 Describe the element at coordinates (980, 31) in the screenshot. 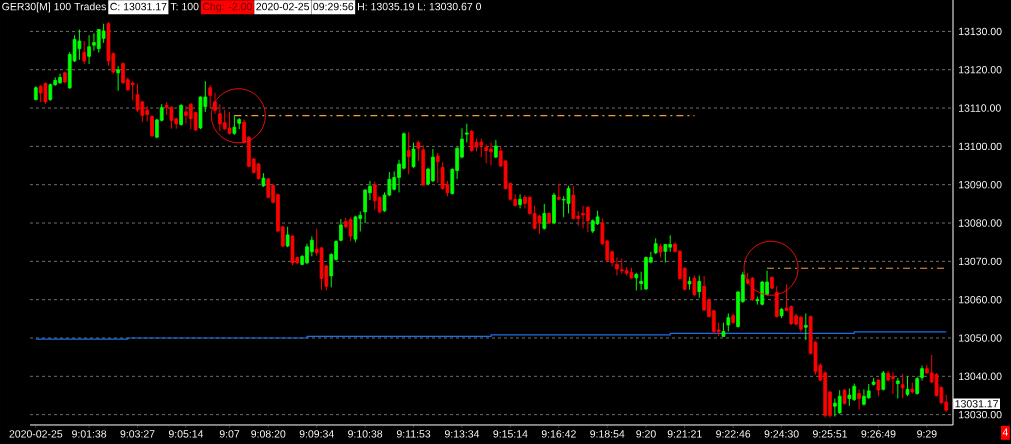

I see `y-tick-label: 13130.00` at that location.